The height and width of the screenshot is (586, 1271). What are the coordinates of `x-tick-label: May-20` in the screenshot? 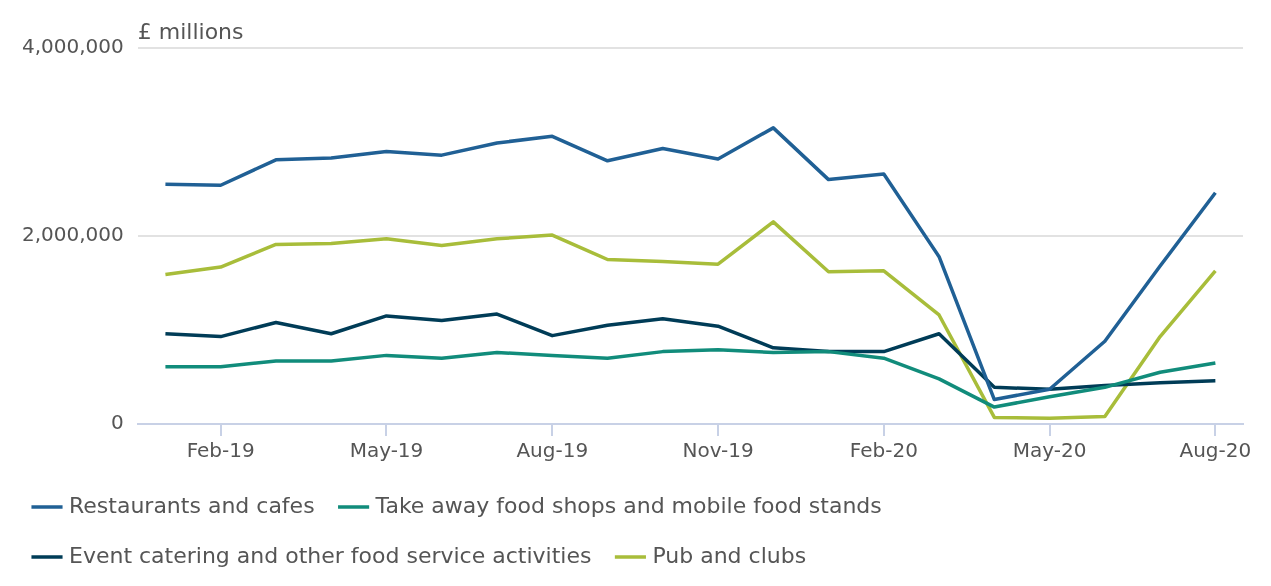 It's located at (1049, 450).